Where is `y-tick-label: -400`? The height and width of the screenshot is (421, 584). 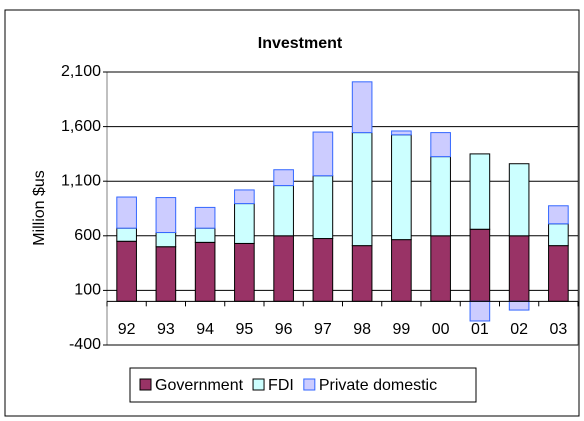
y-tick-label: -400 is located at coordinates (85, 344).